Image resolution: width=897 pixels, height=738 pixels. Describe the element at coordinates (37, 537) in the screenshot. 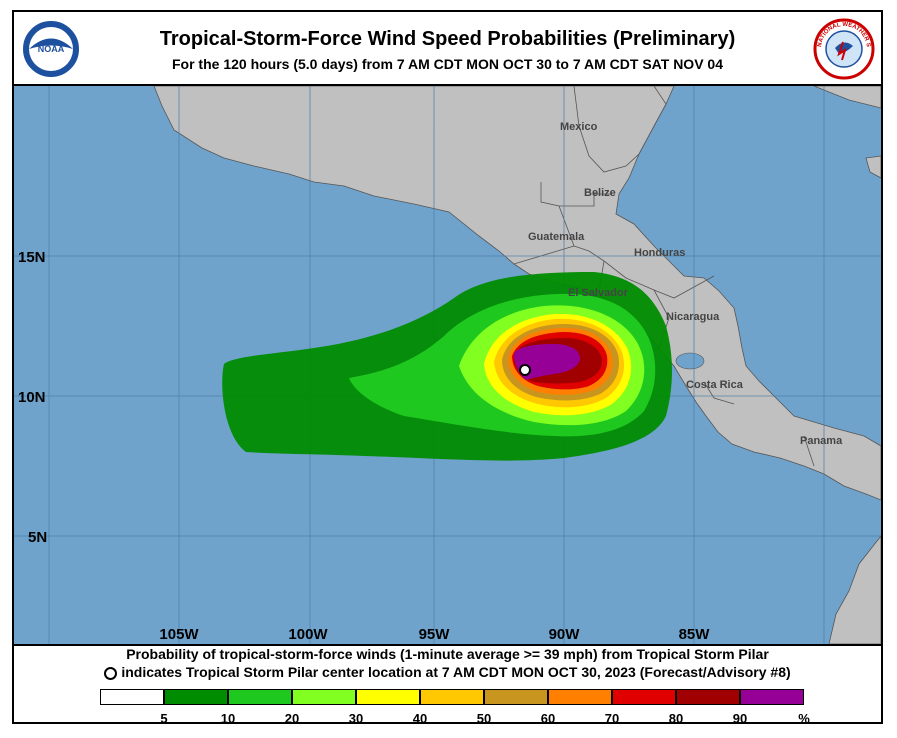

I see `lat-label-5n: 5N` at that location.